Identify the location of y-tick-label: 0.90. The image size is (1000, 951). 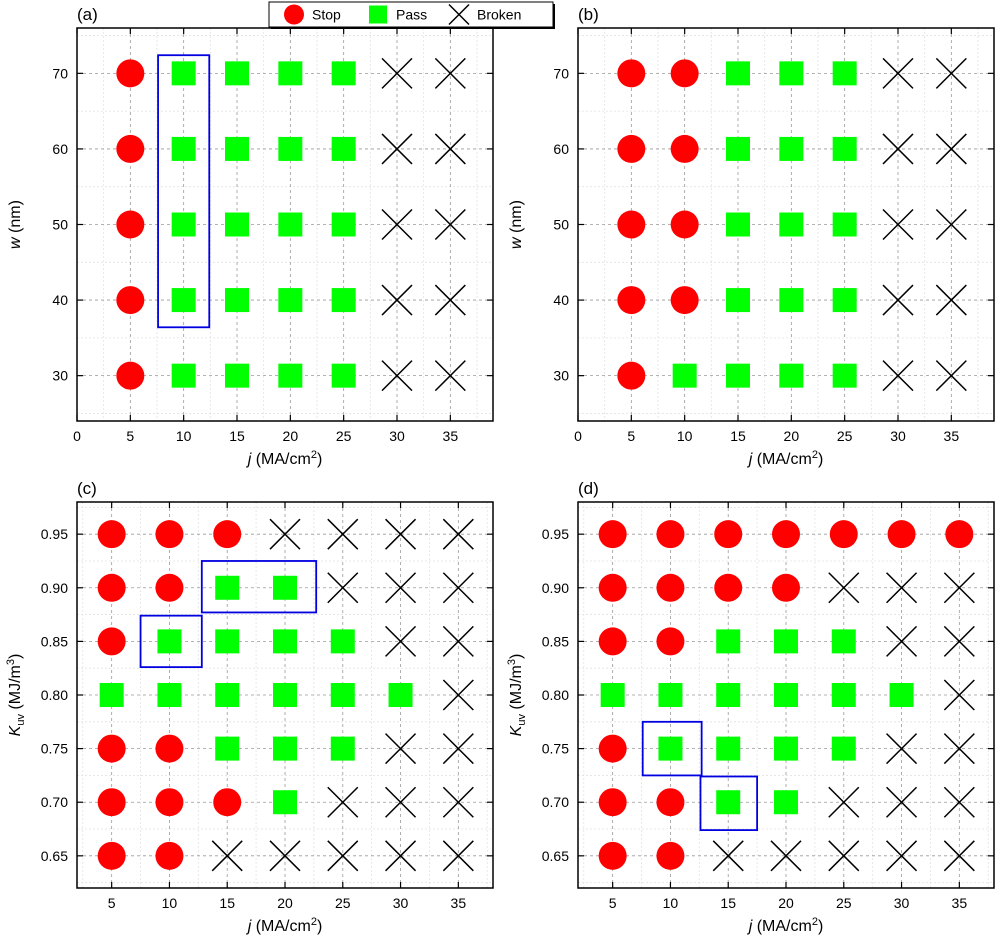
(54, 588).